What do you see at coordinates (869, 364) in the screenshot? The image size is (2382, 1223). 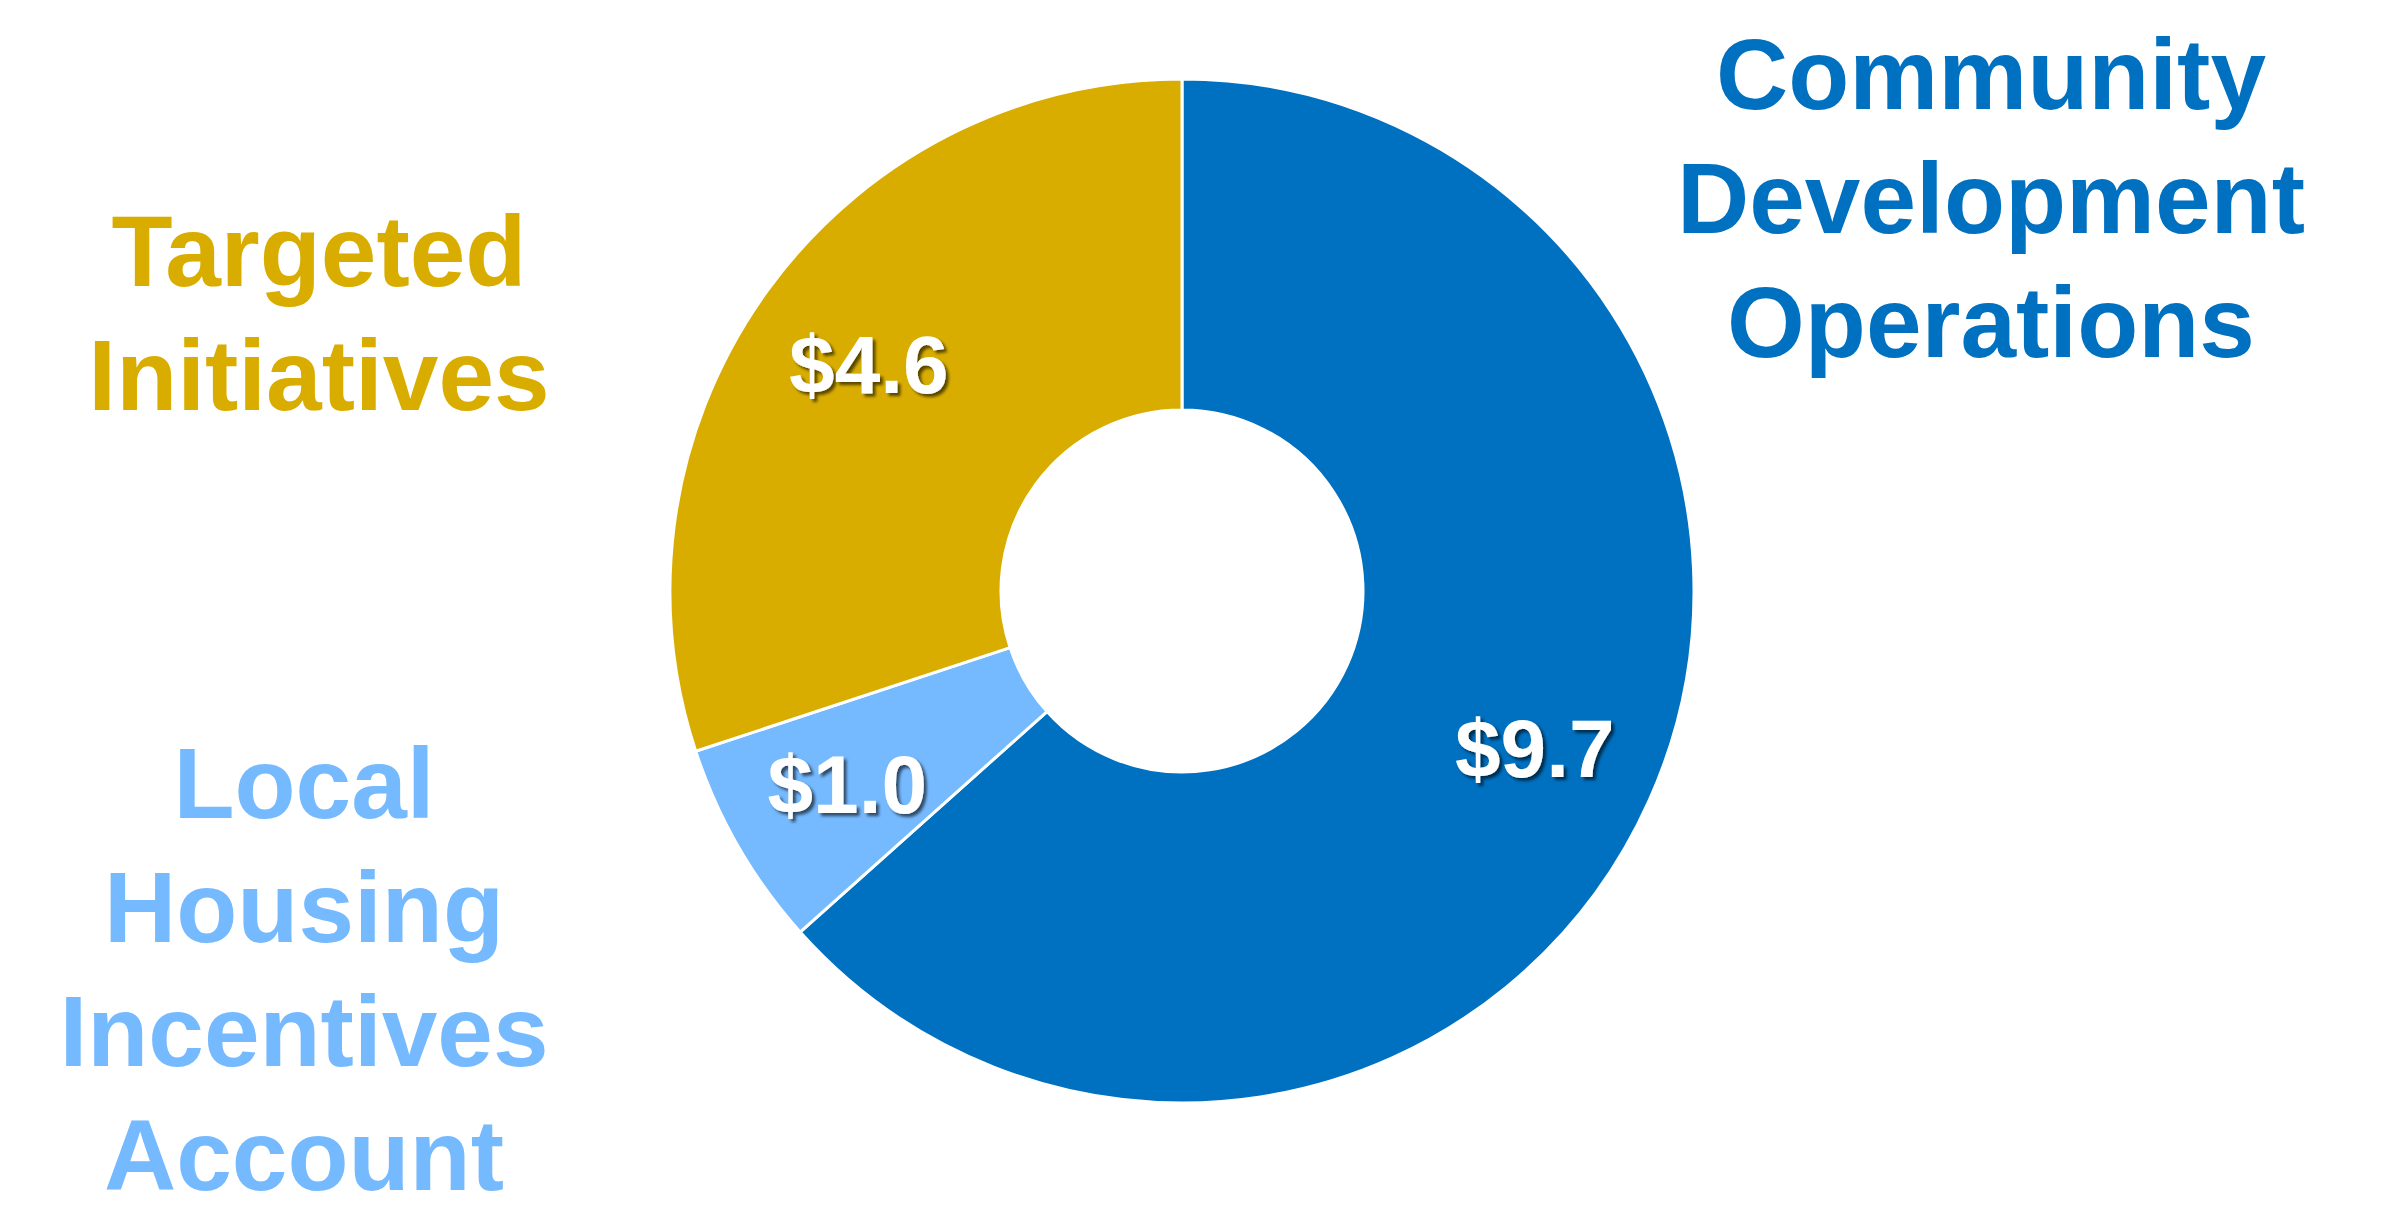 I see `data-label: $4.6` at bounding box center [869, 364].